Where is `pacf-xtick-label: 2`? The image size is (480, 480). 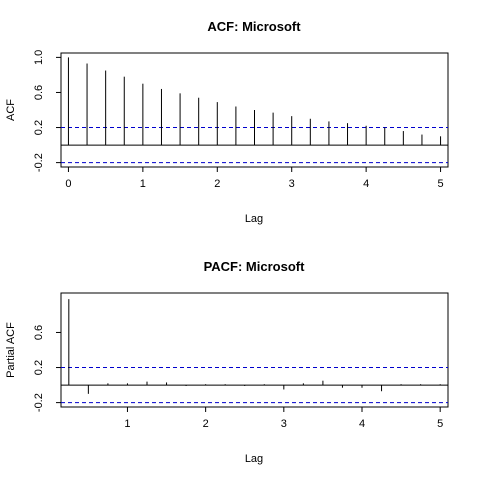
pacf-xtick-label: 2 is located at coordinates (206, 424).